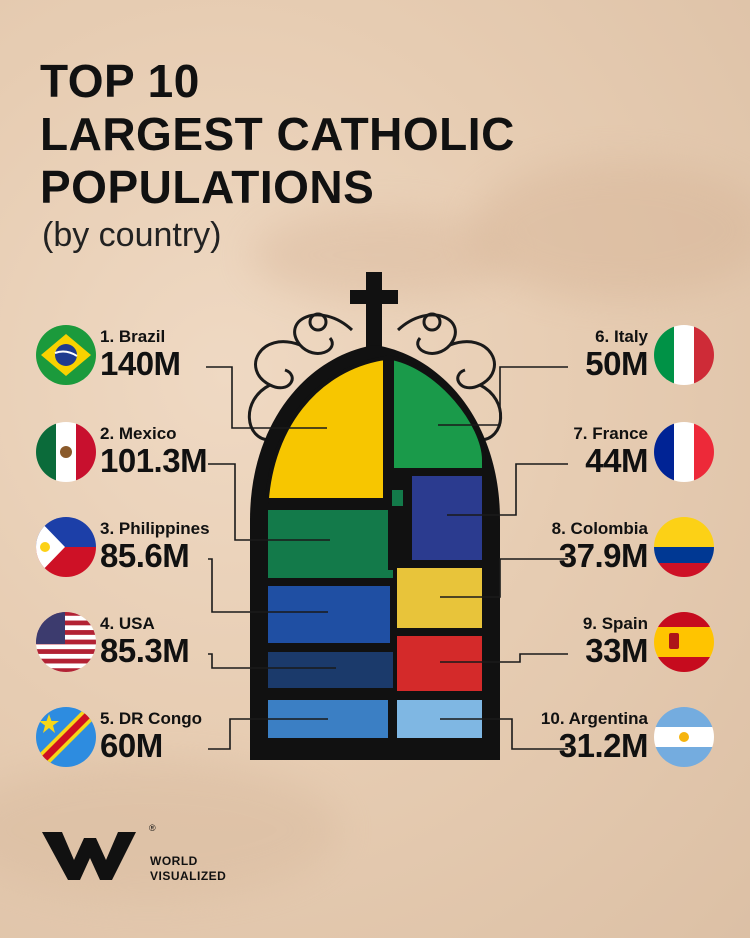 This screenshot has width=750, height=938. I want to click on bar-pane-france, so click(447, 518).